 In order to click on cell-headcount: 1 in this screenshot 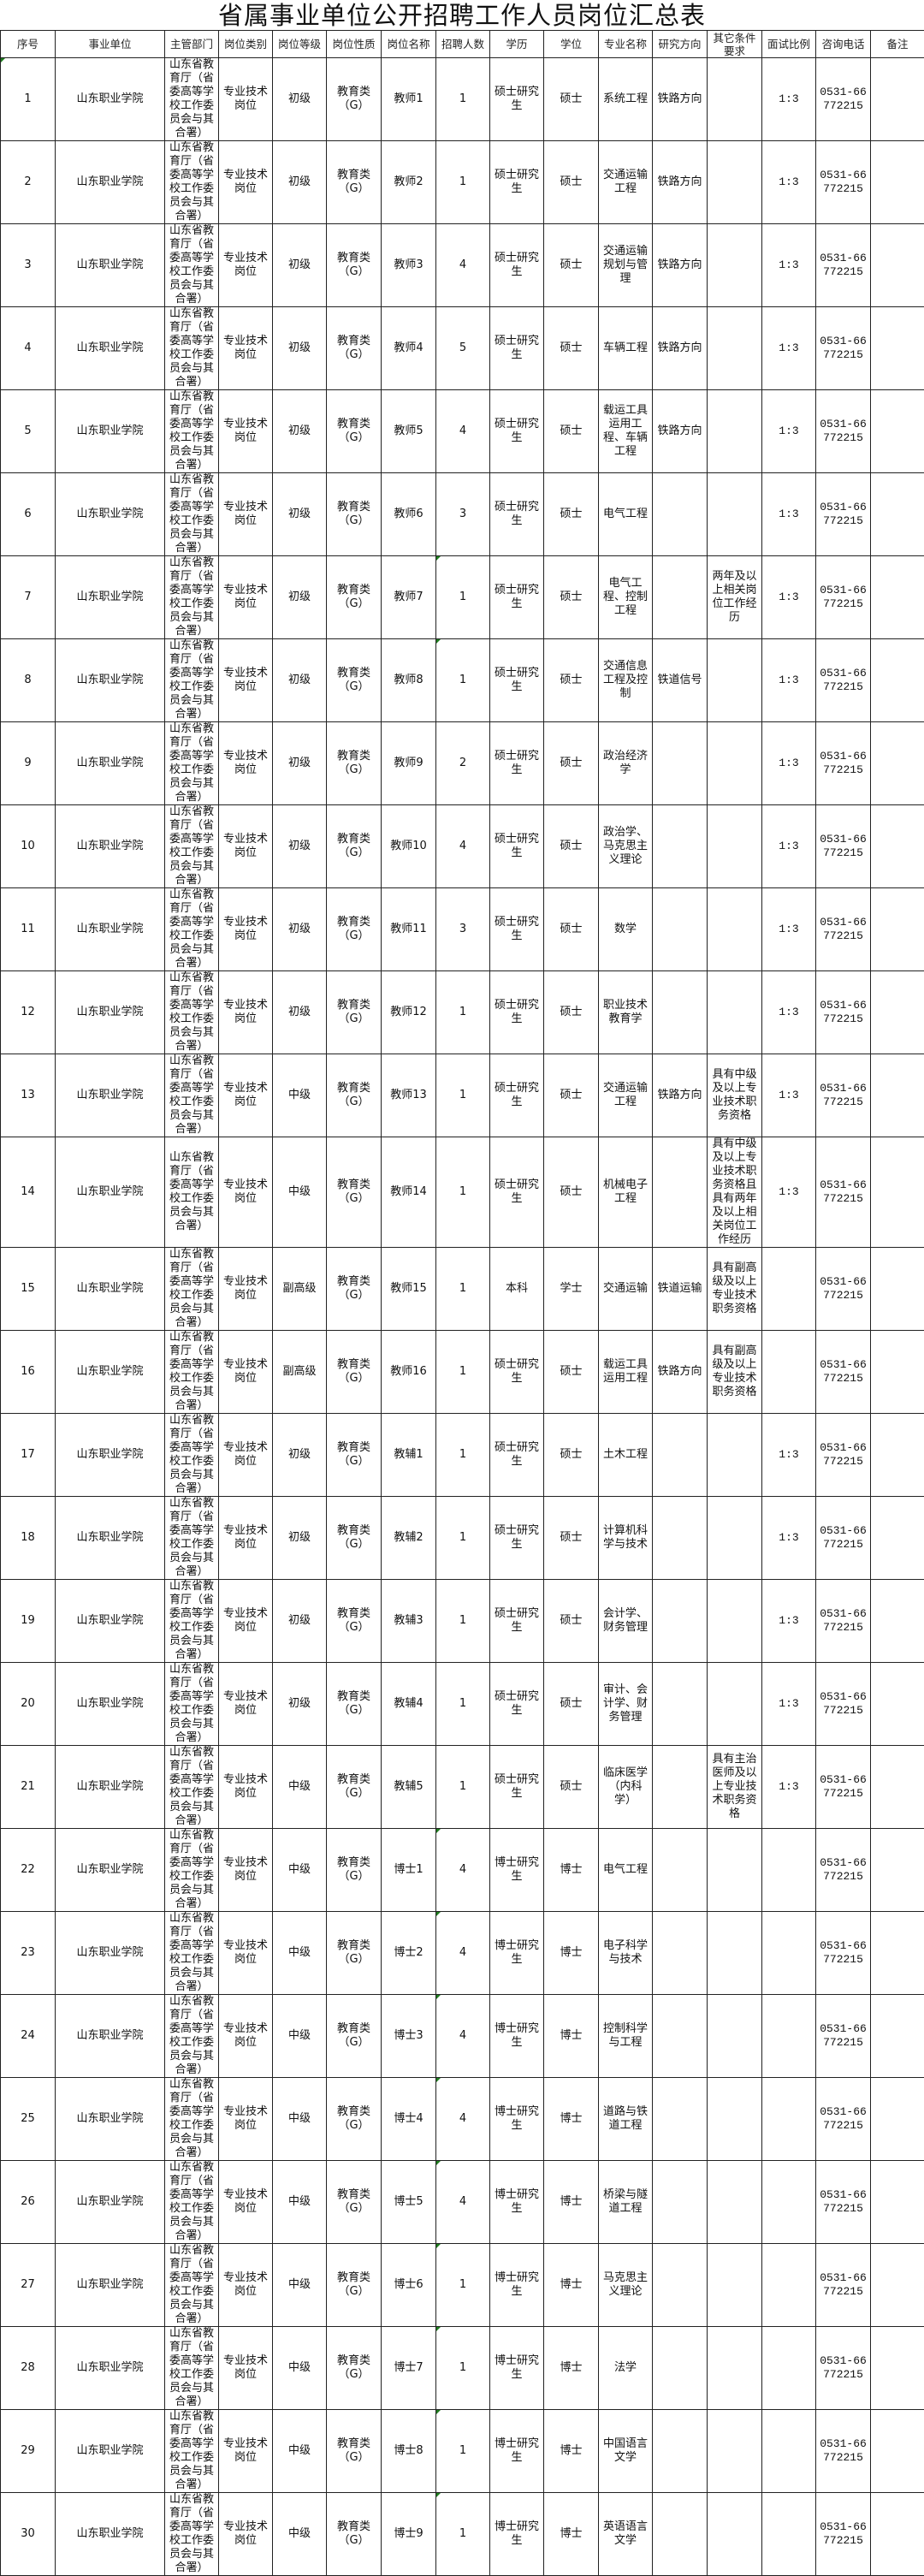, I will do `click(463, 99)`.